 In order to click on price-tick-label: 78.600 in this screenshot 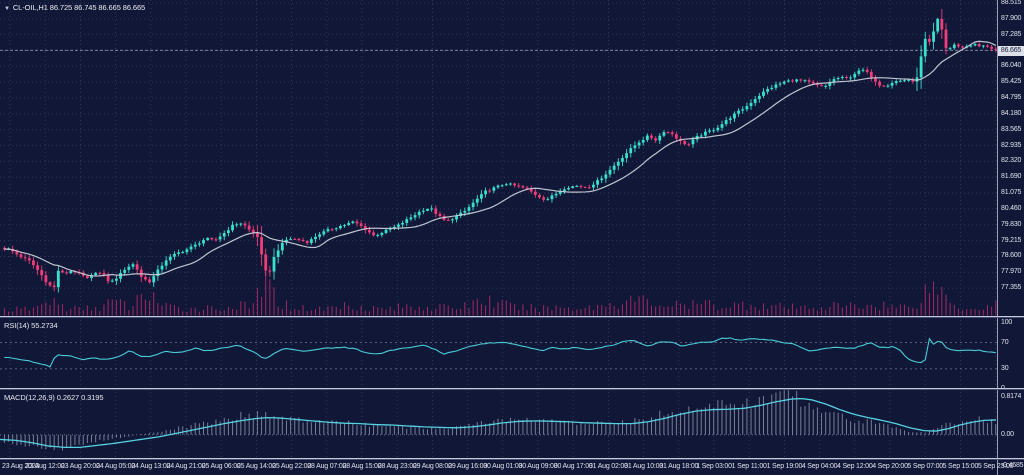, I will do `click(1011, 256)`.